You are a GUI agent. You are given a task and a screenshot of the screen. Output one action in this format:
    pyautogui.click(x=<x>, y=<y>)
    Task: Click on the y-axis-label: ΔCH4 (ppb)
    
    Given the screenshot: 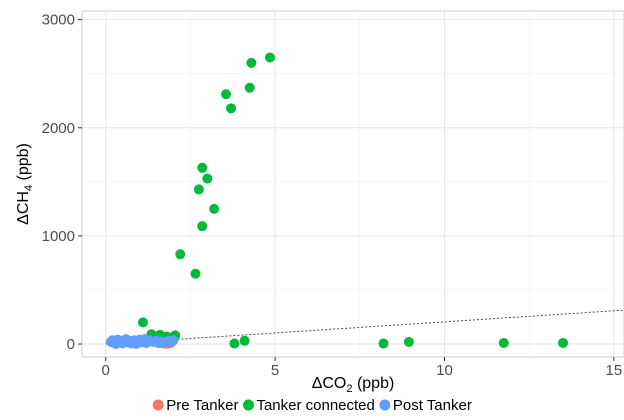 What is the action you would take?
    pyautogui.click(x=25, y=184)
    